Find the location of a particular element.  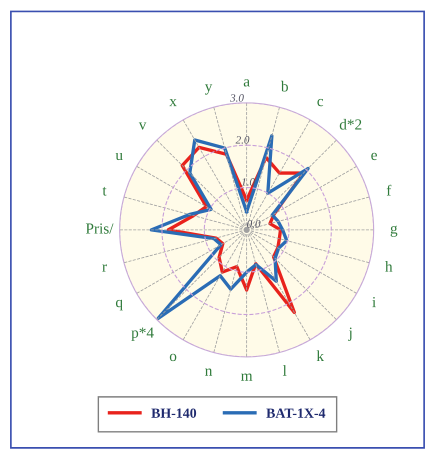

y-tick-label: 0.0 is located at coordinates (253, 224).